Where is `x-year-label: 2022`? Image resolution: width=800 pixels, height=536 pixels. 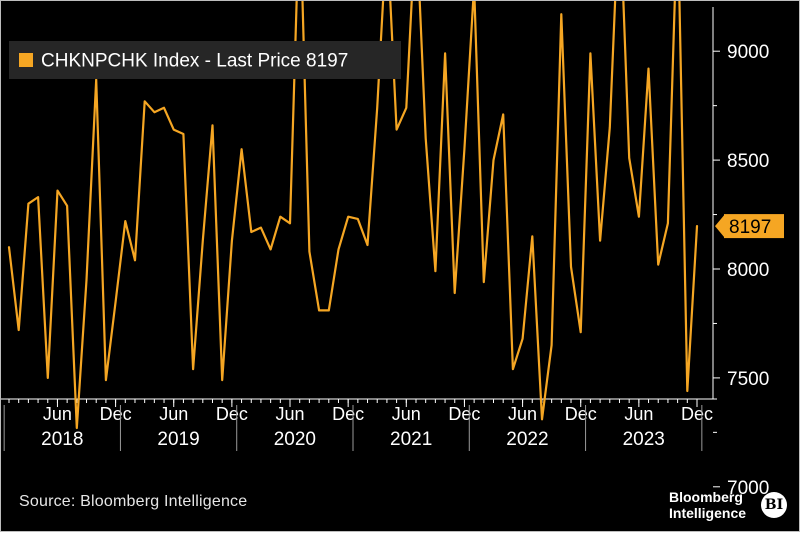
x-year-label: 2022 is located at coordinates (527, 439).